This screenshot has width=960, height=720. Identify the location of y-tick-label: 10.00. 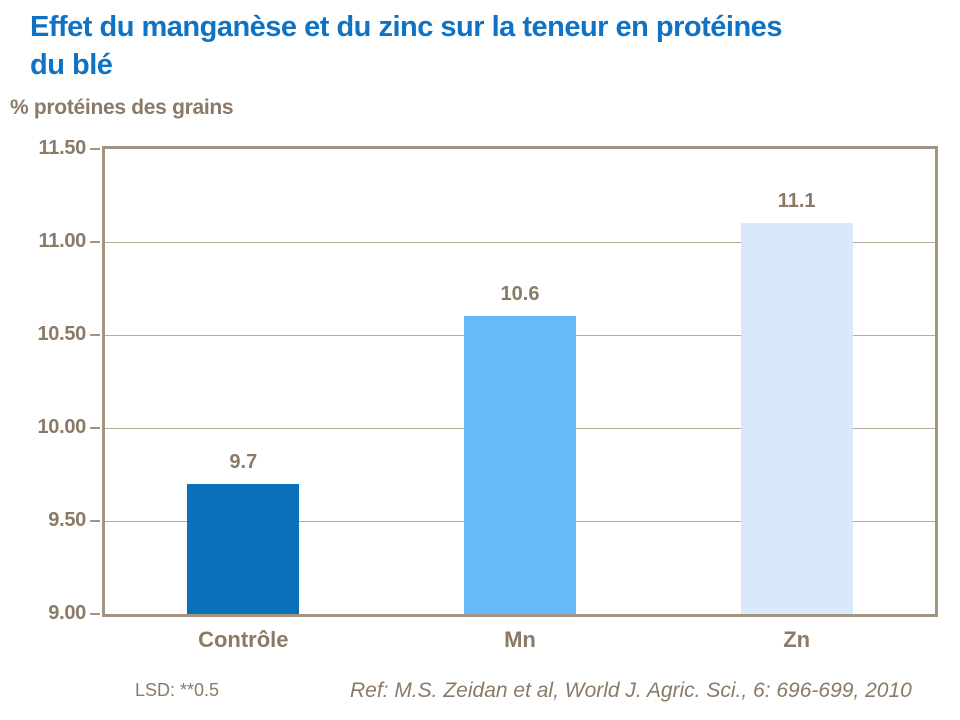
(61, 427).